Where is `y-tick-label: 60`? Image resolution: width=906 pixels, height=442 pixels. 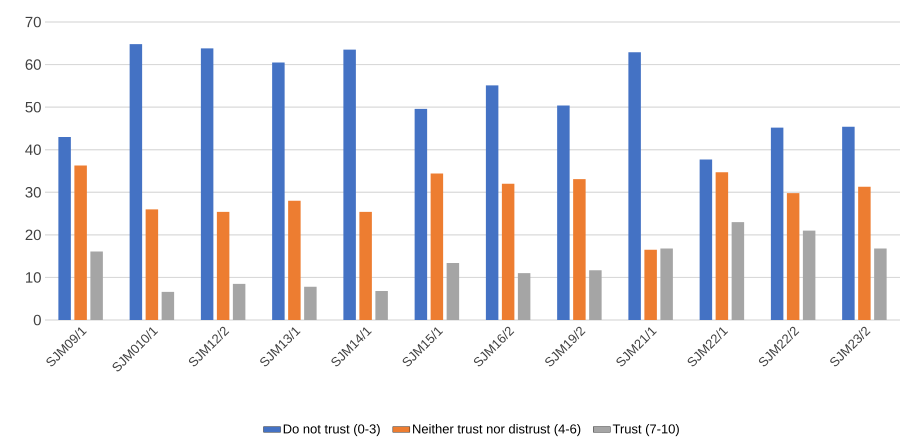 y-tick-label: 60 is located at coordinates (33, 64).